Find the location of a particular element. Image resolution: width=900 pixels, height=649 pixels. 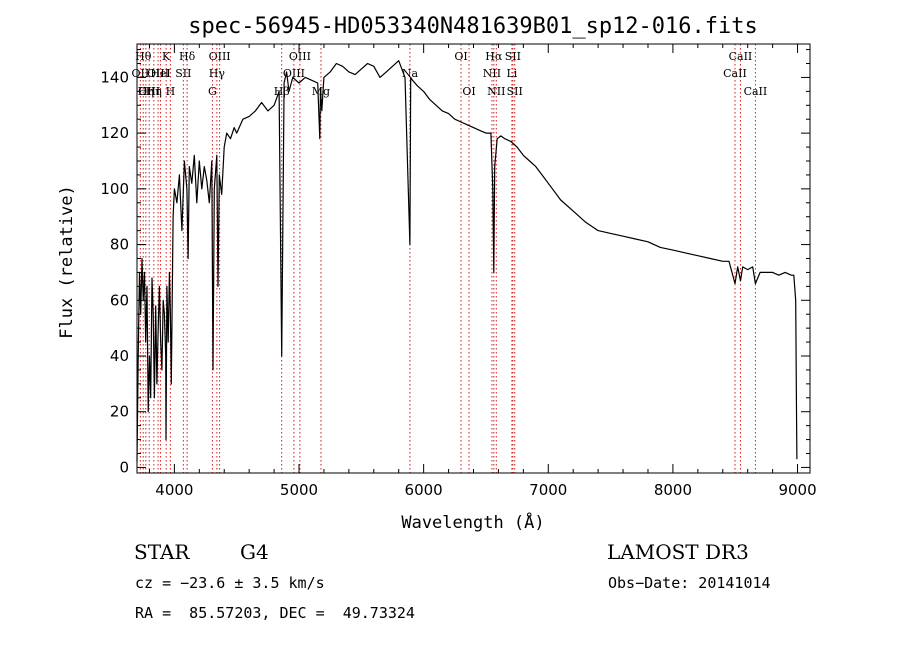

survey-name: LAMOST DR3 is located at coordinates (678, 552).